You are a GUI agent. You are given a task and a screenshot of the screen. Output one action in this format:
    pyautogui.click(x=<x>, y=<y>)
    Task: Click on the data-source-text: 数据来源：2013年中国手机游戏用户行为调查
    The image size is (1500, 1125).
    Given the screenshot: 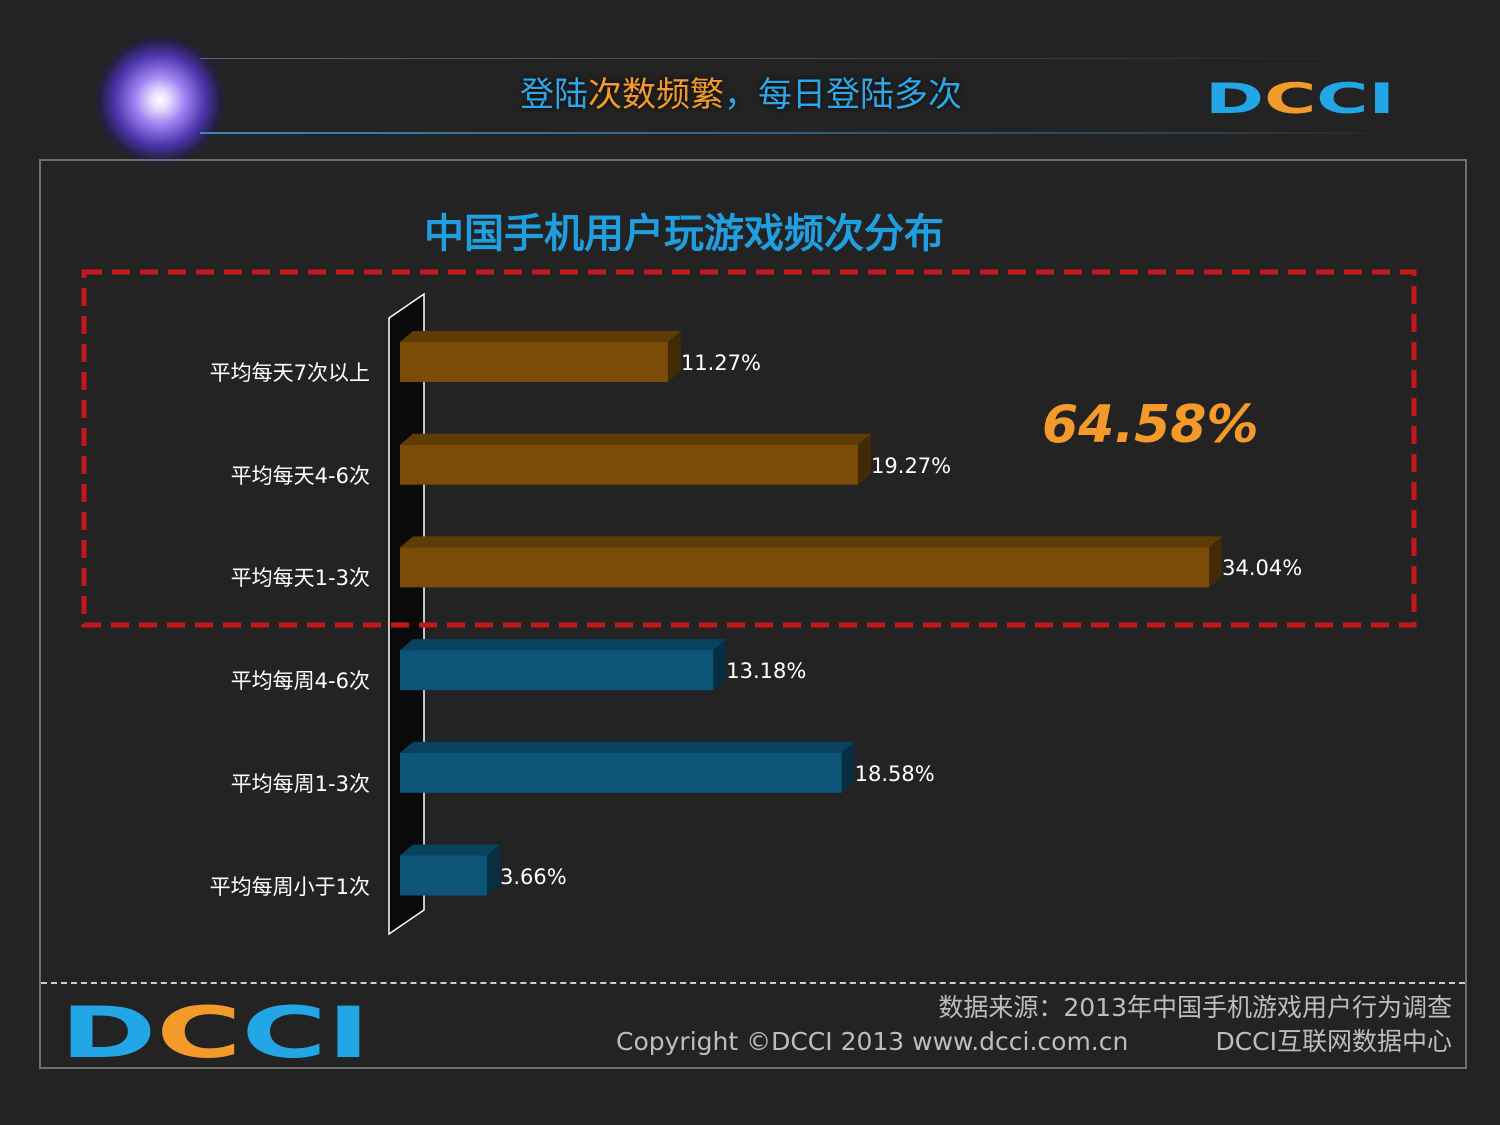 What is the action you would take?
    pyautogui.click(x=1195, y=1007)
    